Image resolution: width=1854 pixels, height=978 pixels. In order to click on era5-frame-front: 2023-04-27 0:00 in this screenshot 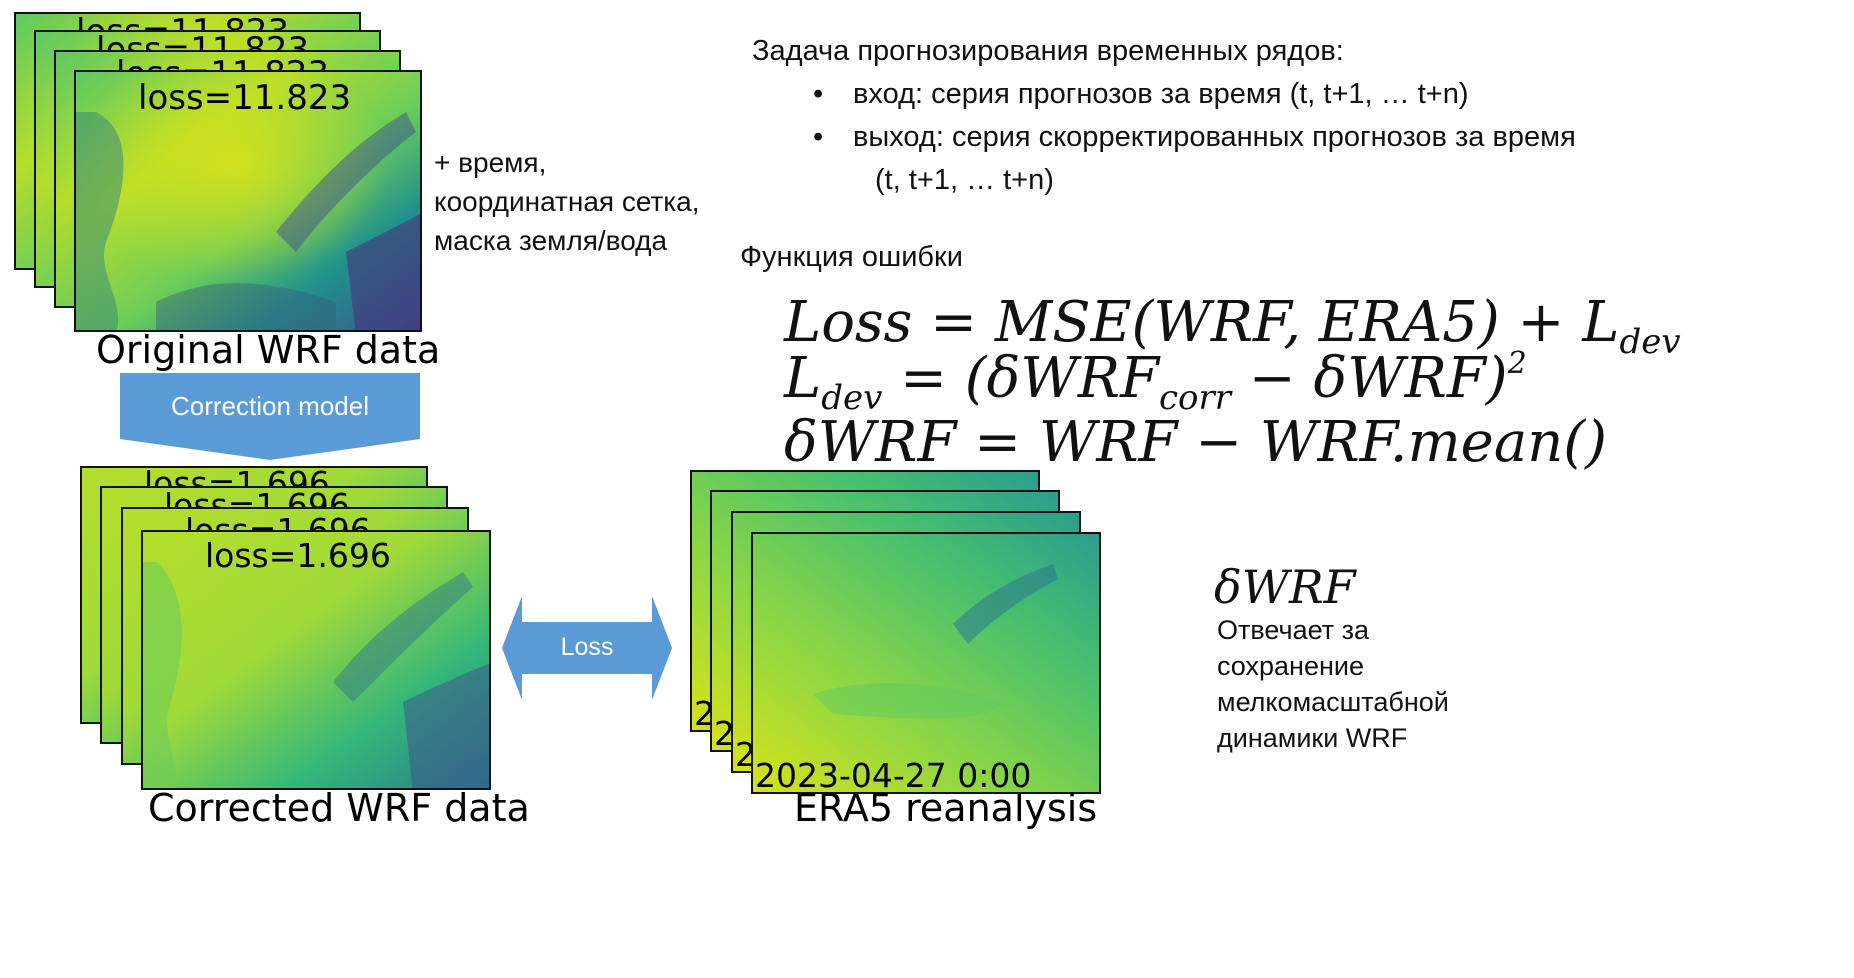, I will do `click(926, 663)`.